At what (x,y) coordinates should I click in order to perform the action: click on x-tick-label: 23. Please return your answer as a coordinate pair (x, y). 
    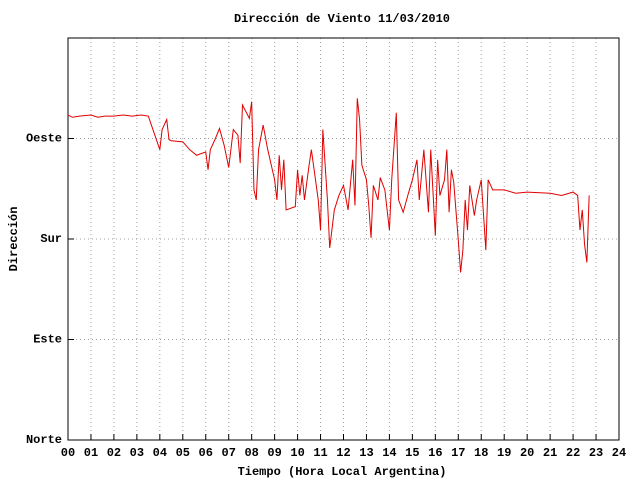
    Looking at the image, I should click on (596, 453).